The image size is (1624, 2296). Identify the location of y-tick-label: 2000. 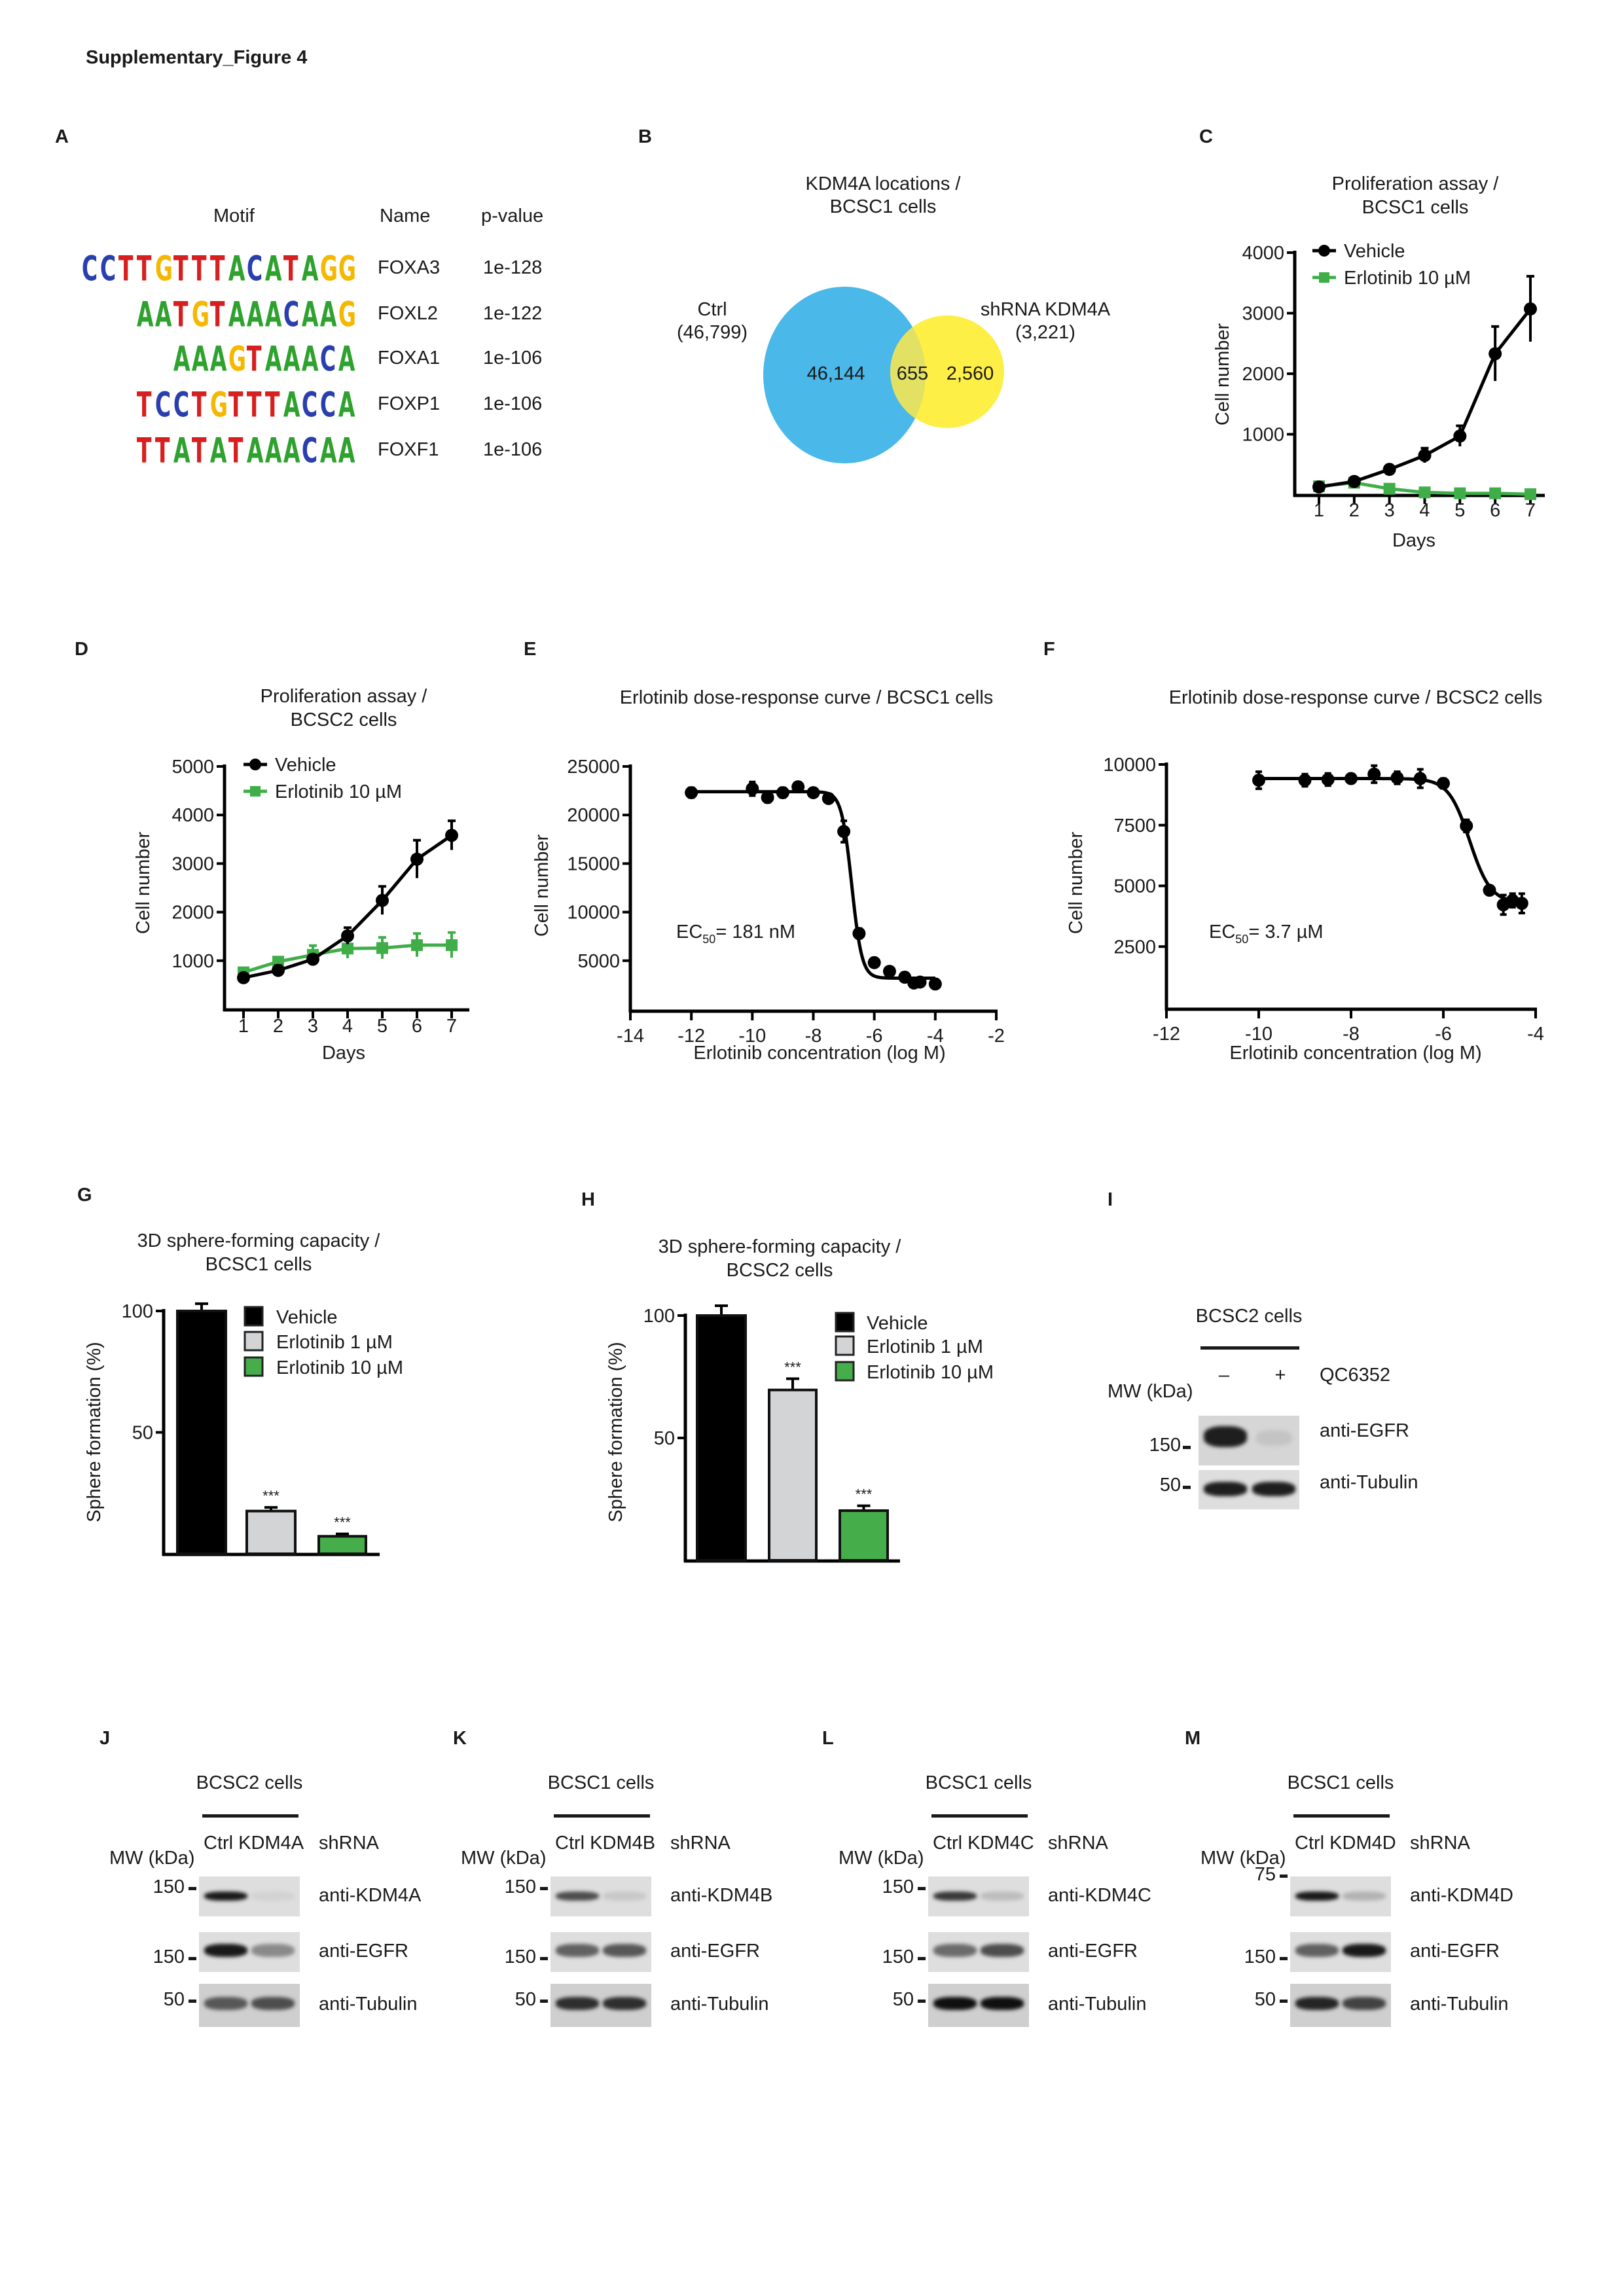
(1263, 374).